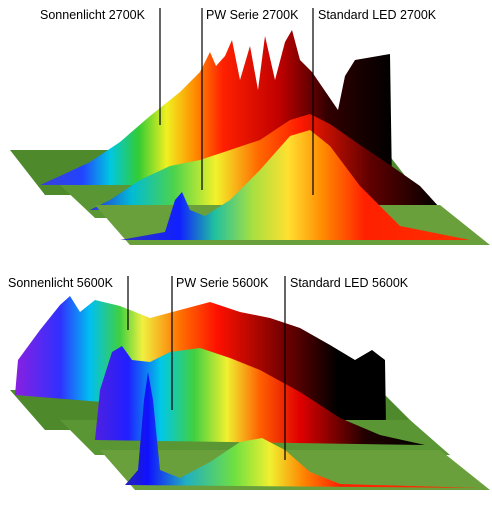  What do you see at coordinates (61, 283) in the screenshot?
I see `label: Sonnenlicht 5600K` at bounding box center [61, 283].